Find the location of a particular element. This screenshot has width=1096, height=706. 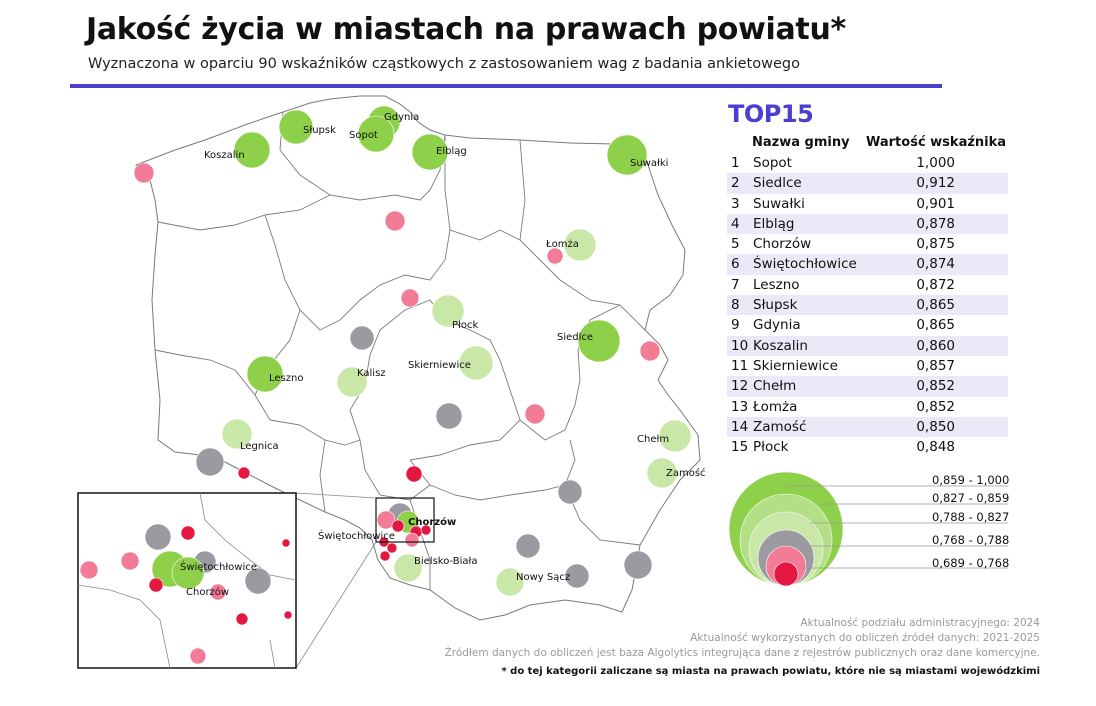

rank: 7 is located at coordinates (735, 284).